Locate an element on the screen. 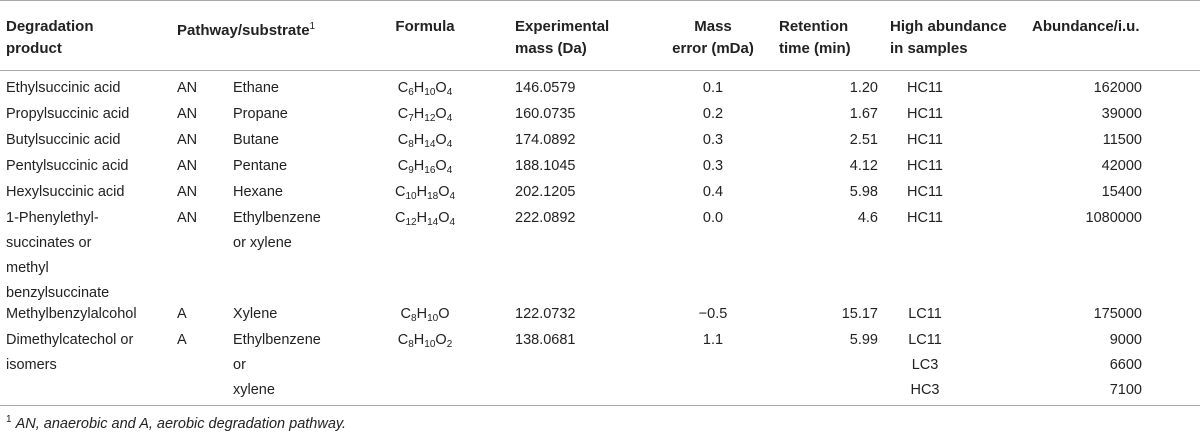 This screenshot has width=1200, height=440. cell-formula: C8H10O2 is located at coordinates (425, 341).